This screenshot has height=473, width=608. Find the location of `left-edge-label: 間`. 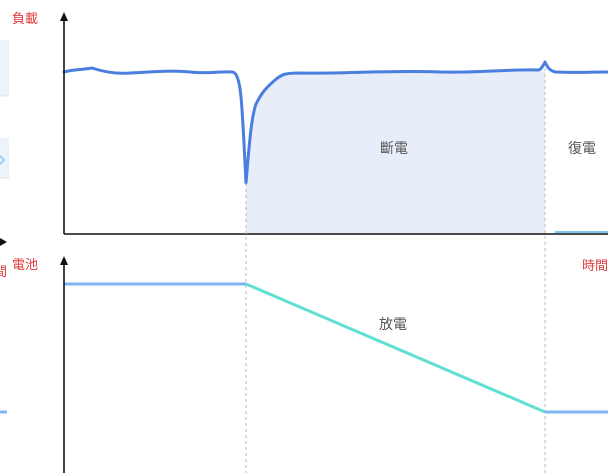

left-edge-label: 間 is located at coordinates (3, 272).